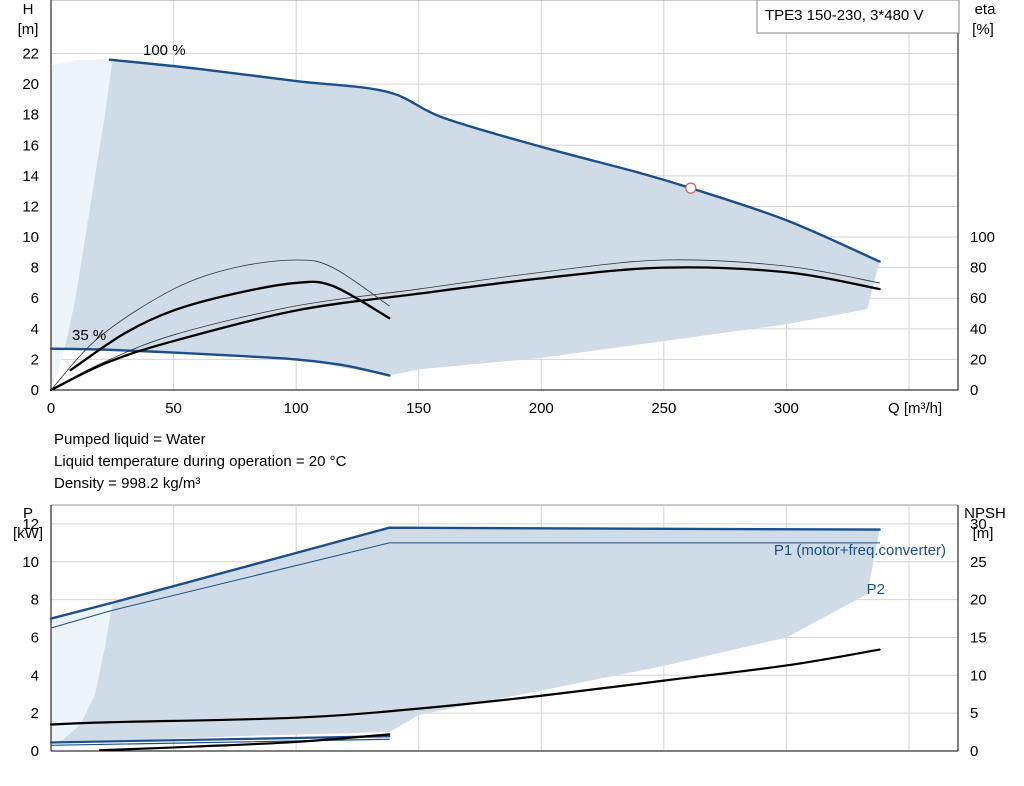 Image resolution: width=1024 pixels, height=786 pixels. I want to click on x-tick-label: 200, so click(541, 408).